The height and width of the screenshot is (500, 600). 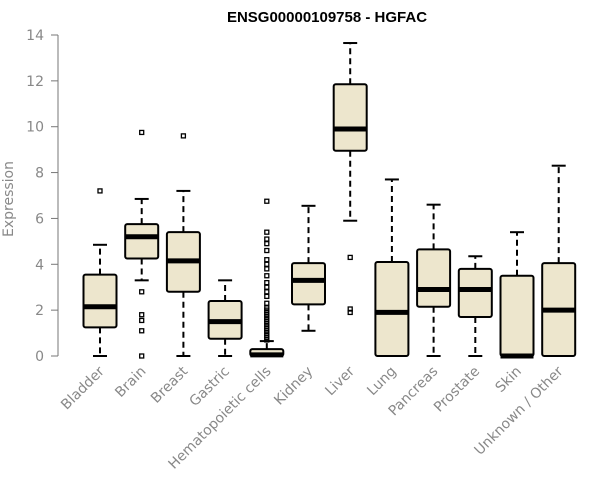 What do you see at coordinates (327, 17) in the screenshot?
I see `chart-title: ENSG00000109758 - HGFAC` at bounding box center [327, 17].